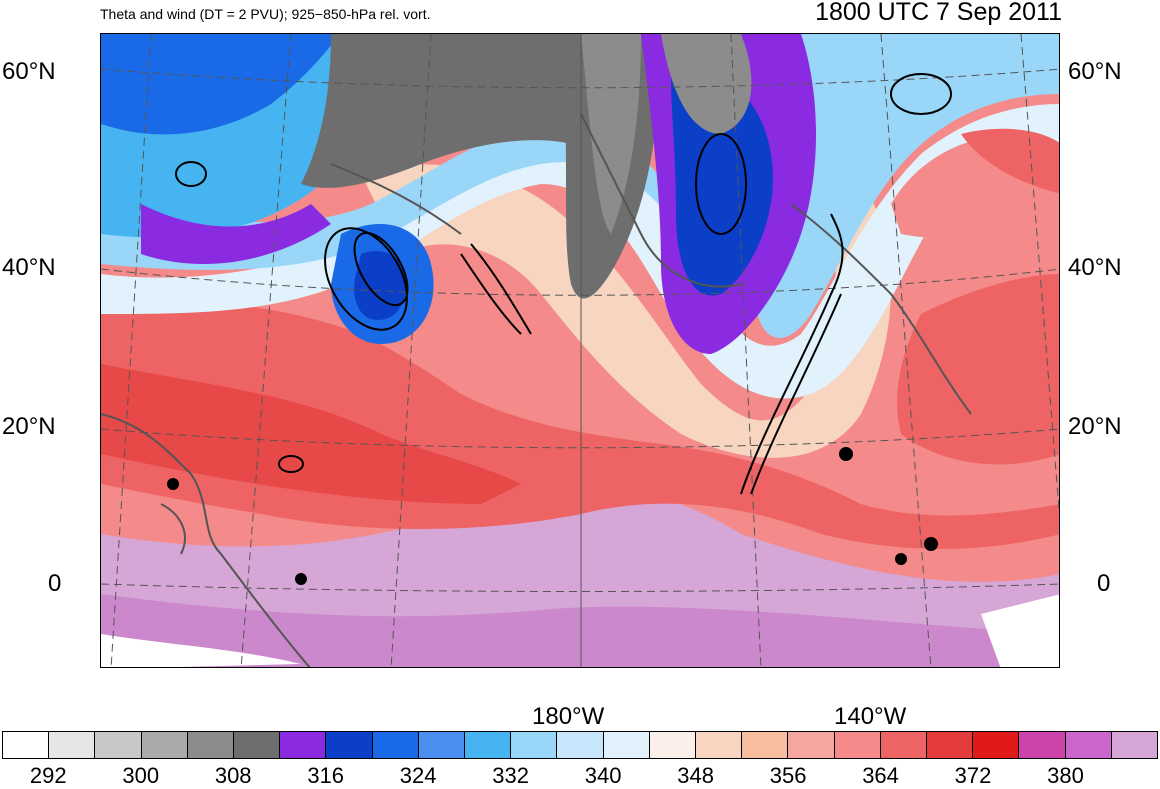 The image size is (1160, 789). Describe the element at coordinates (29, 267) in the screenshot. I see `lat-label-40n-left: 40°N` at that location.